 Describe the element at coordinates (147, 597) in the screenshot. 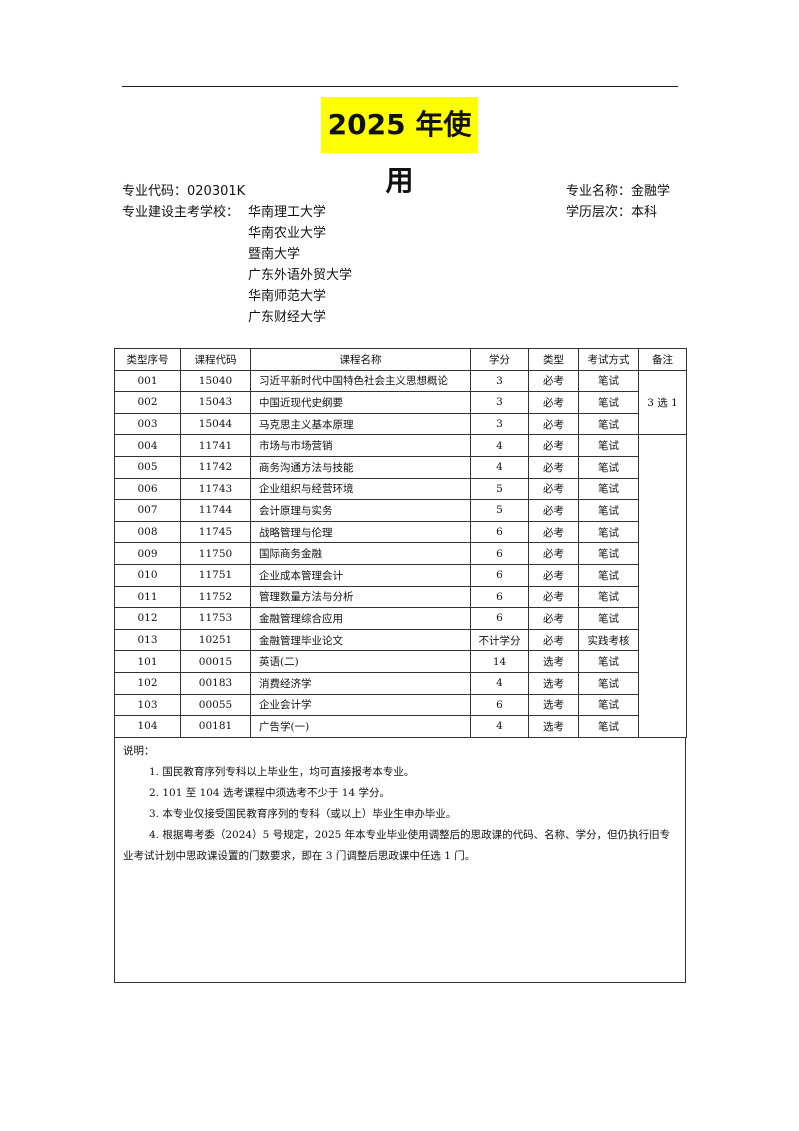

I see `cell: 011` at that location.